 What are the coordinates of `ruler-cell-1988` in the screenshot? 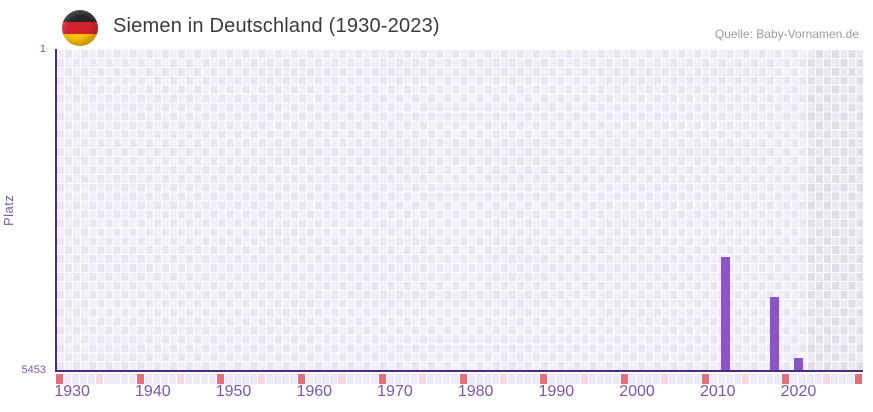 It's located at (544, 379).